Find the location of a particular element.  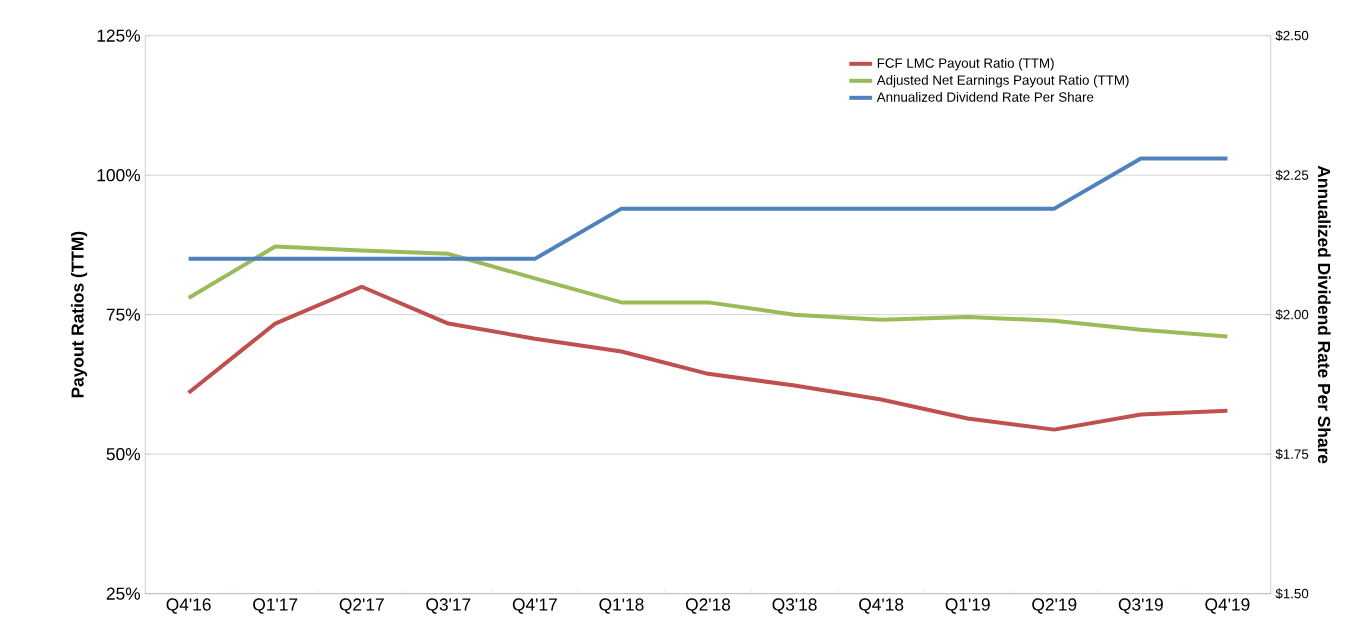

x-tick-label: Q4'16 is located at coordinates (188, 606).